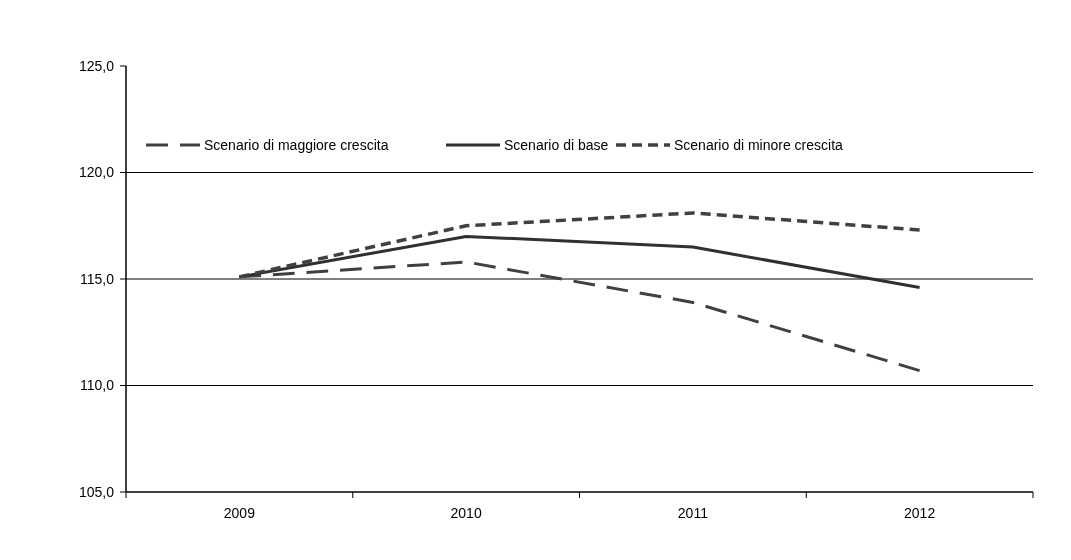 This screenshot has height=560, width=1071. I want to click on y-tick-label: 110,0, so click(97, 385).